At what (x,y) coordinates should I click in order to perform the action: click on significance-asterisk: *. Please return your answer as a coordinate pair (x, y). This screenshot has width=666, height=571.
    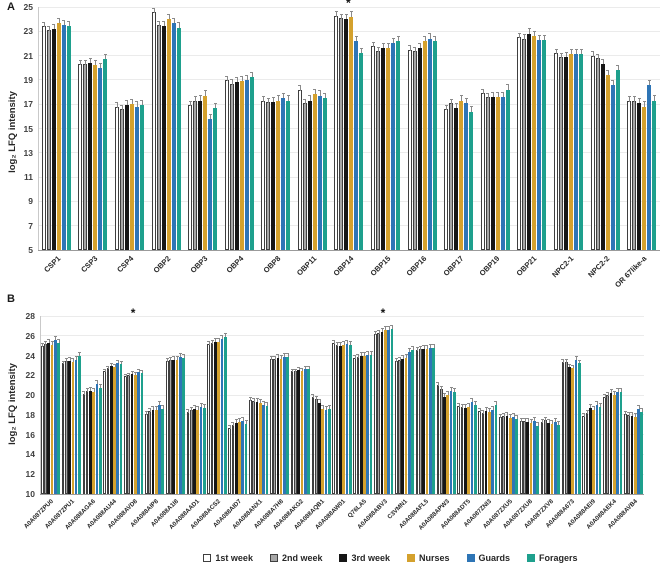
    Looking at the image, I should click on (133, 313).